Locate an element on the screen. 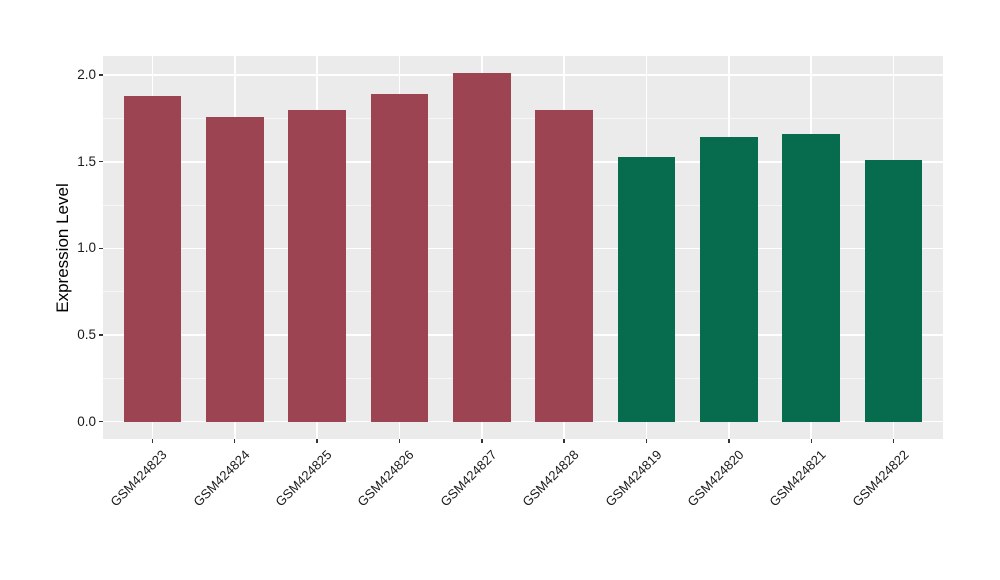  x-tick-label-text: GSM424825 is located at coordinates (303, 478).